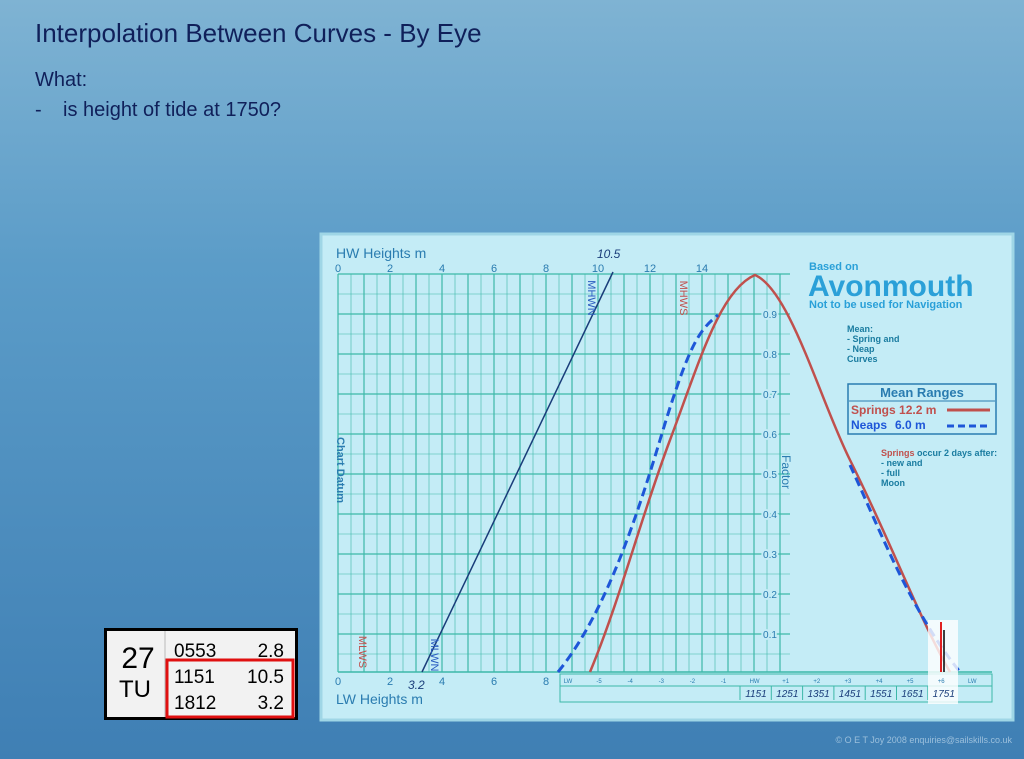 This screenshot has height=759, width=1024. I want to click on hw-tick-label: 10, so click(598, 269).